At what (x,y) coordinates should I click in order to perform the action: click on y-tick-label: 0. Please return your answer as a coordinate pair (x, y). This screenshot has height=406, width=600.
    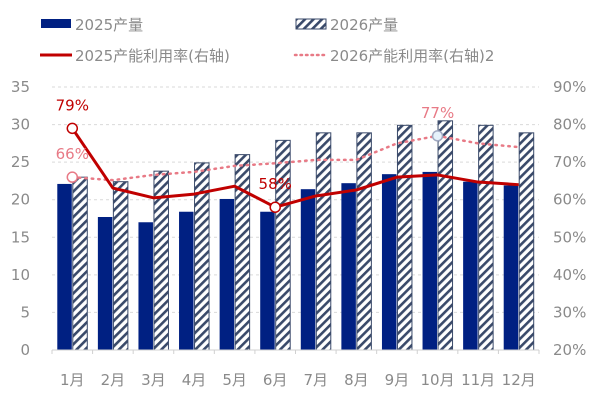
    Looking at the image, I should click on (25, 350).